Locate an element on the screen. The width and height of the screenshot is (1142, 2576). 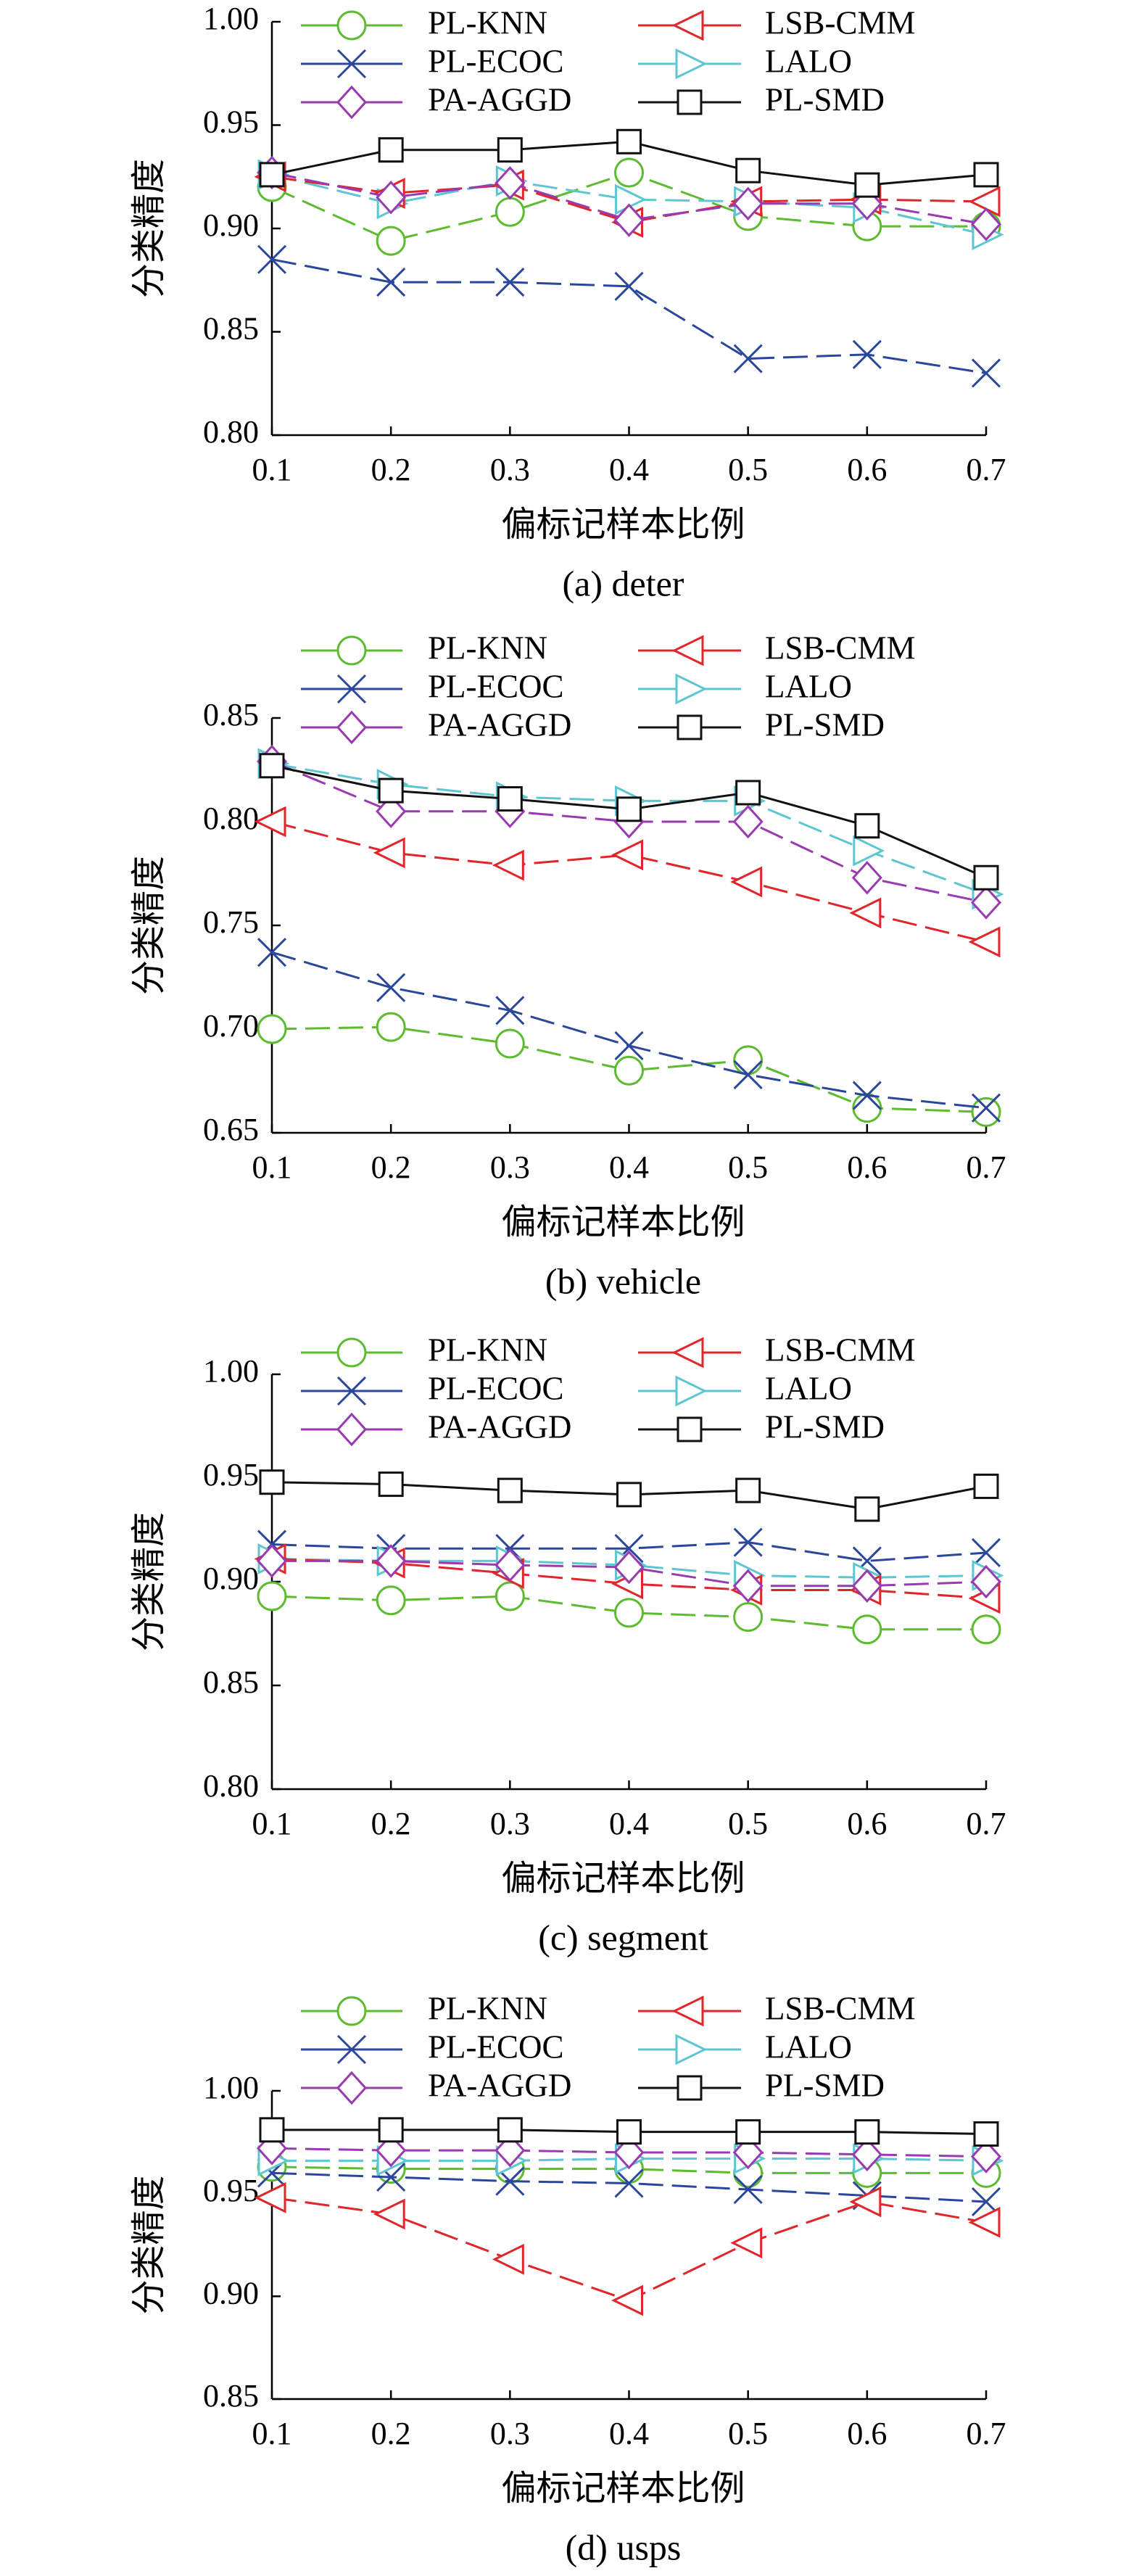
y-tick-label: 0.70 is located at coordinates (231, 1026).